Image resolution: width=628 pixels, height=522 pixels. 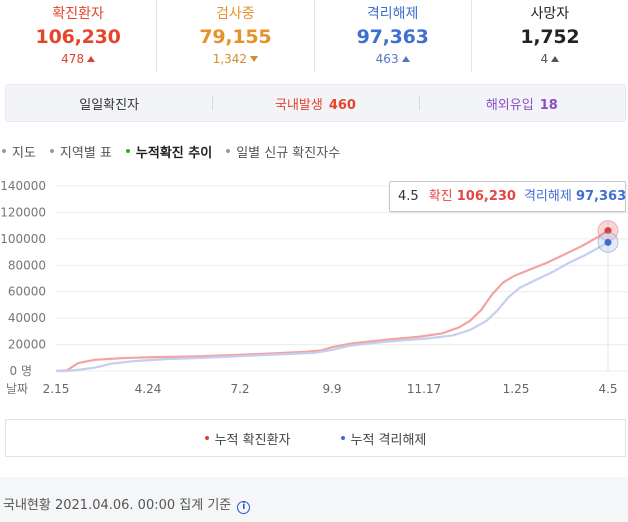 I want to click on tooltip-confirmed-label: 확진, so click(x=440, y=196).